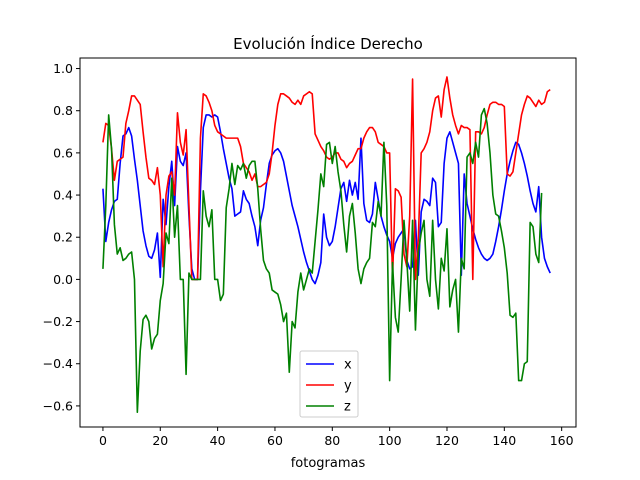  What do you see at coordinates (63, 195) in the screenshot?
I see `y-tick-label: 0.4` at bounding box center [63, 195].